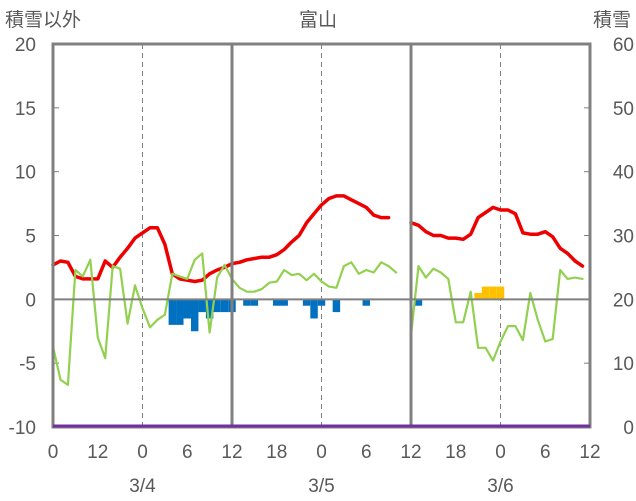 The image size is (636, 501). I want to click on chart-title: 富山, so click(318, 20).